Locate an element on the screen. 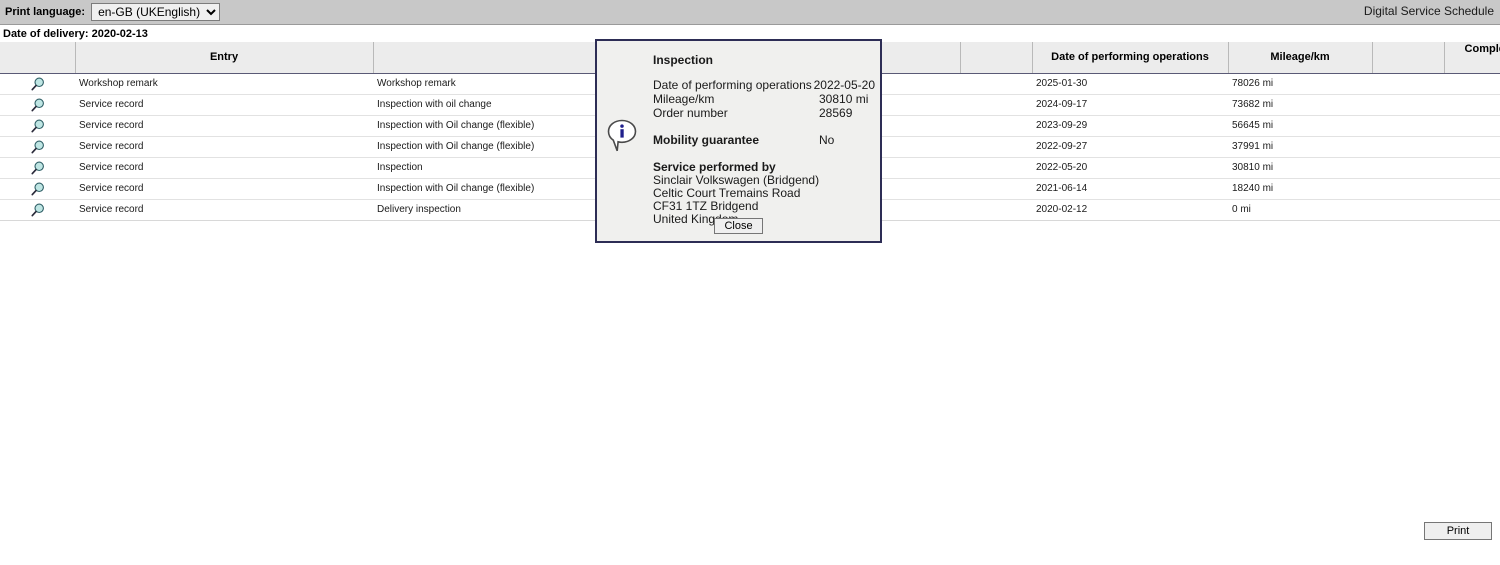 Image resolution: width=1500 pixels, height=565 pixels. print-language-select: en-GB (UKEnglish) is located at coordinates (156, 12).